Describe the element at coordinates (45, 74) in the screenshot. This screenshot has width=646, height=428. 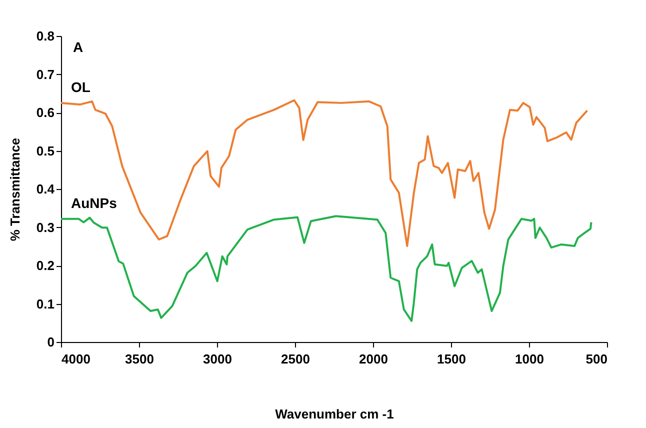
I see `y-tick-label: 0.7` at that location.